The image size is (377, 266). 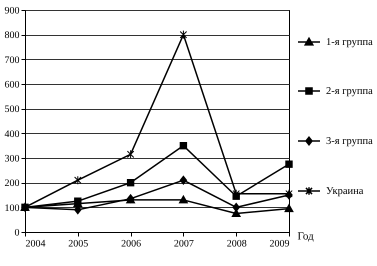 What do you see at coordinates (345, 191) in the screenshot?
I see `legend-label: Украина` at bounding box center [345, 191].